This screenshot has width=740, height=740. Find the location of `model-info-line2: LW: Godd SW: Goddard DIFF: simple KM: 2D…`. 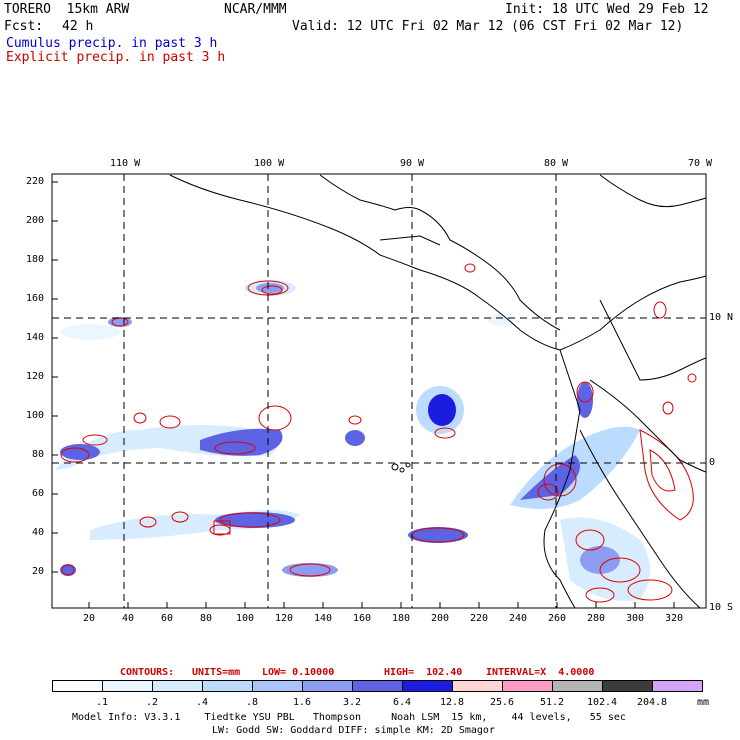

model-info-line2: LW: Godd SW: Goddard DIFF: simple KM: 2D… is located at coordinates (353, 730).